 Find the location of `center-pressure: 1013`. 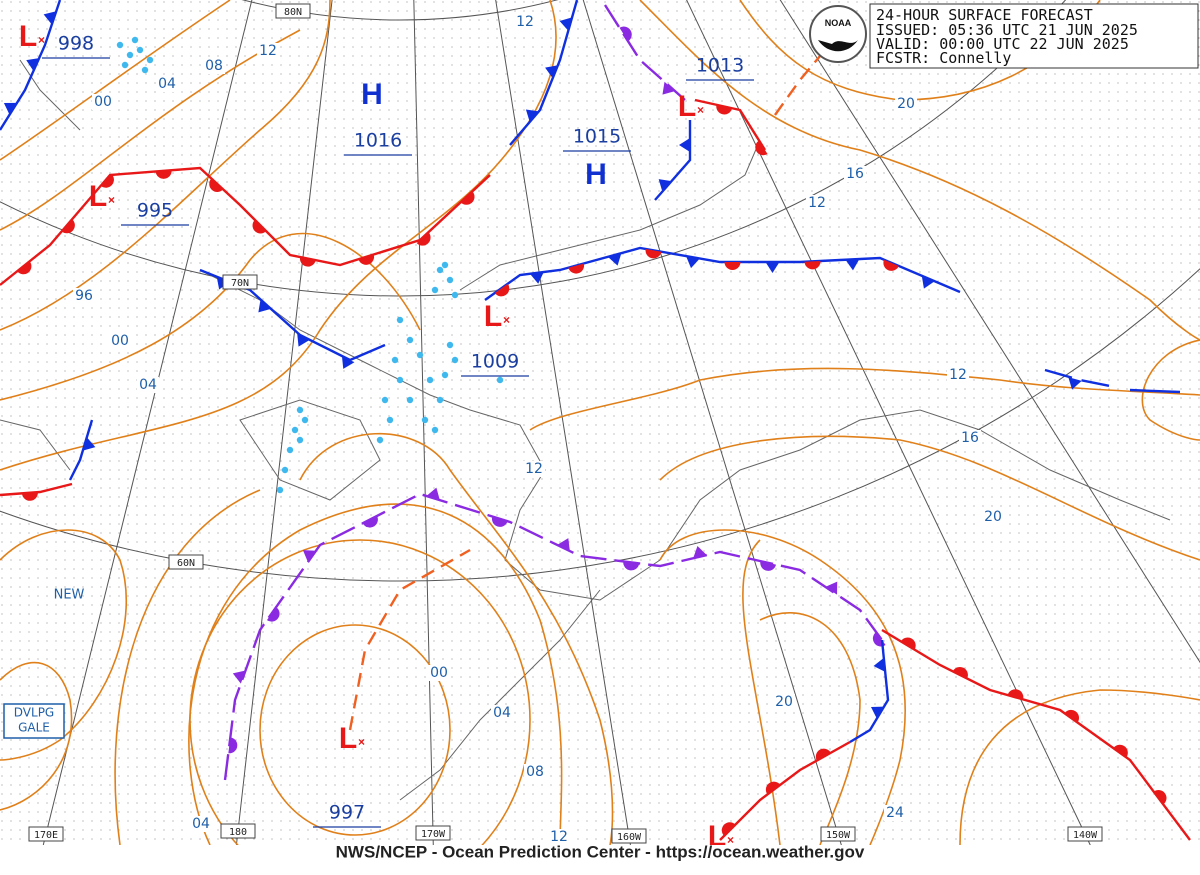

center-pressure: 1013 is located at coordinates (720, 66).